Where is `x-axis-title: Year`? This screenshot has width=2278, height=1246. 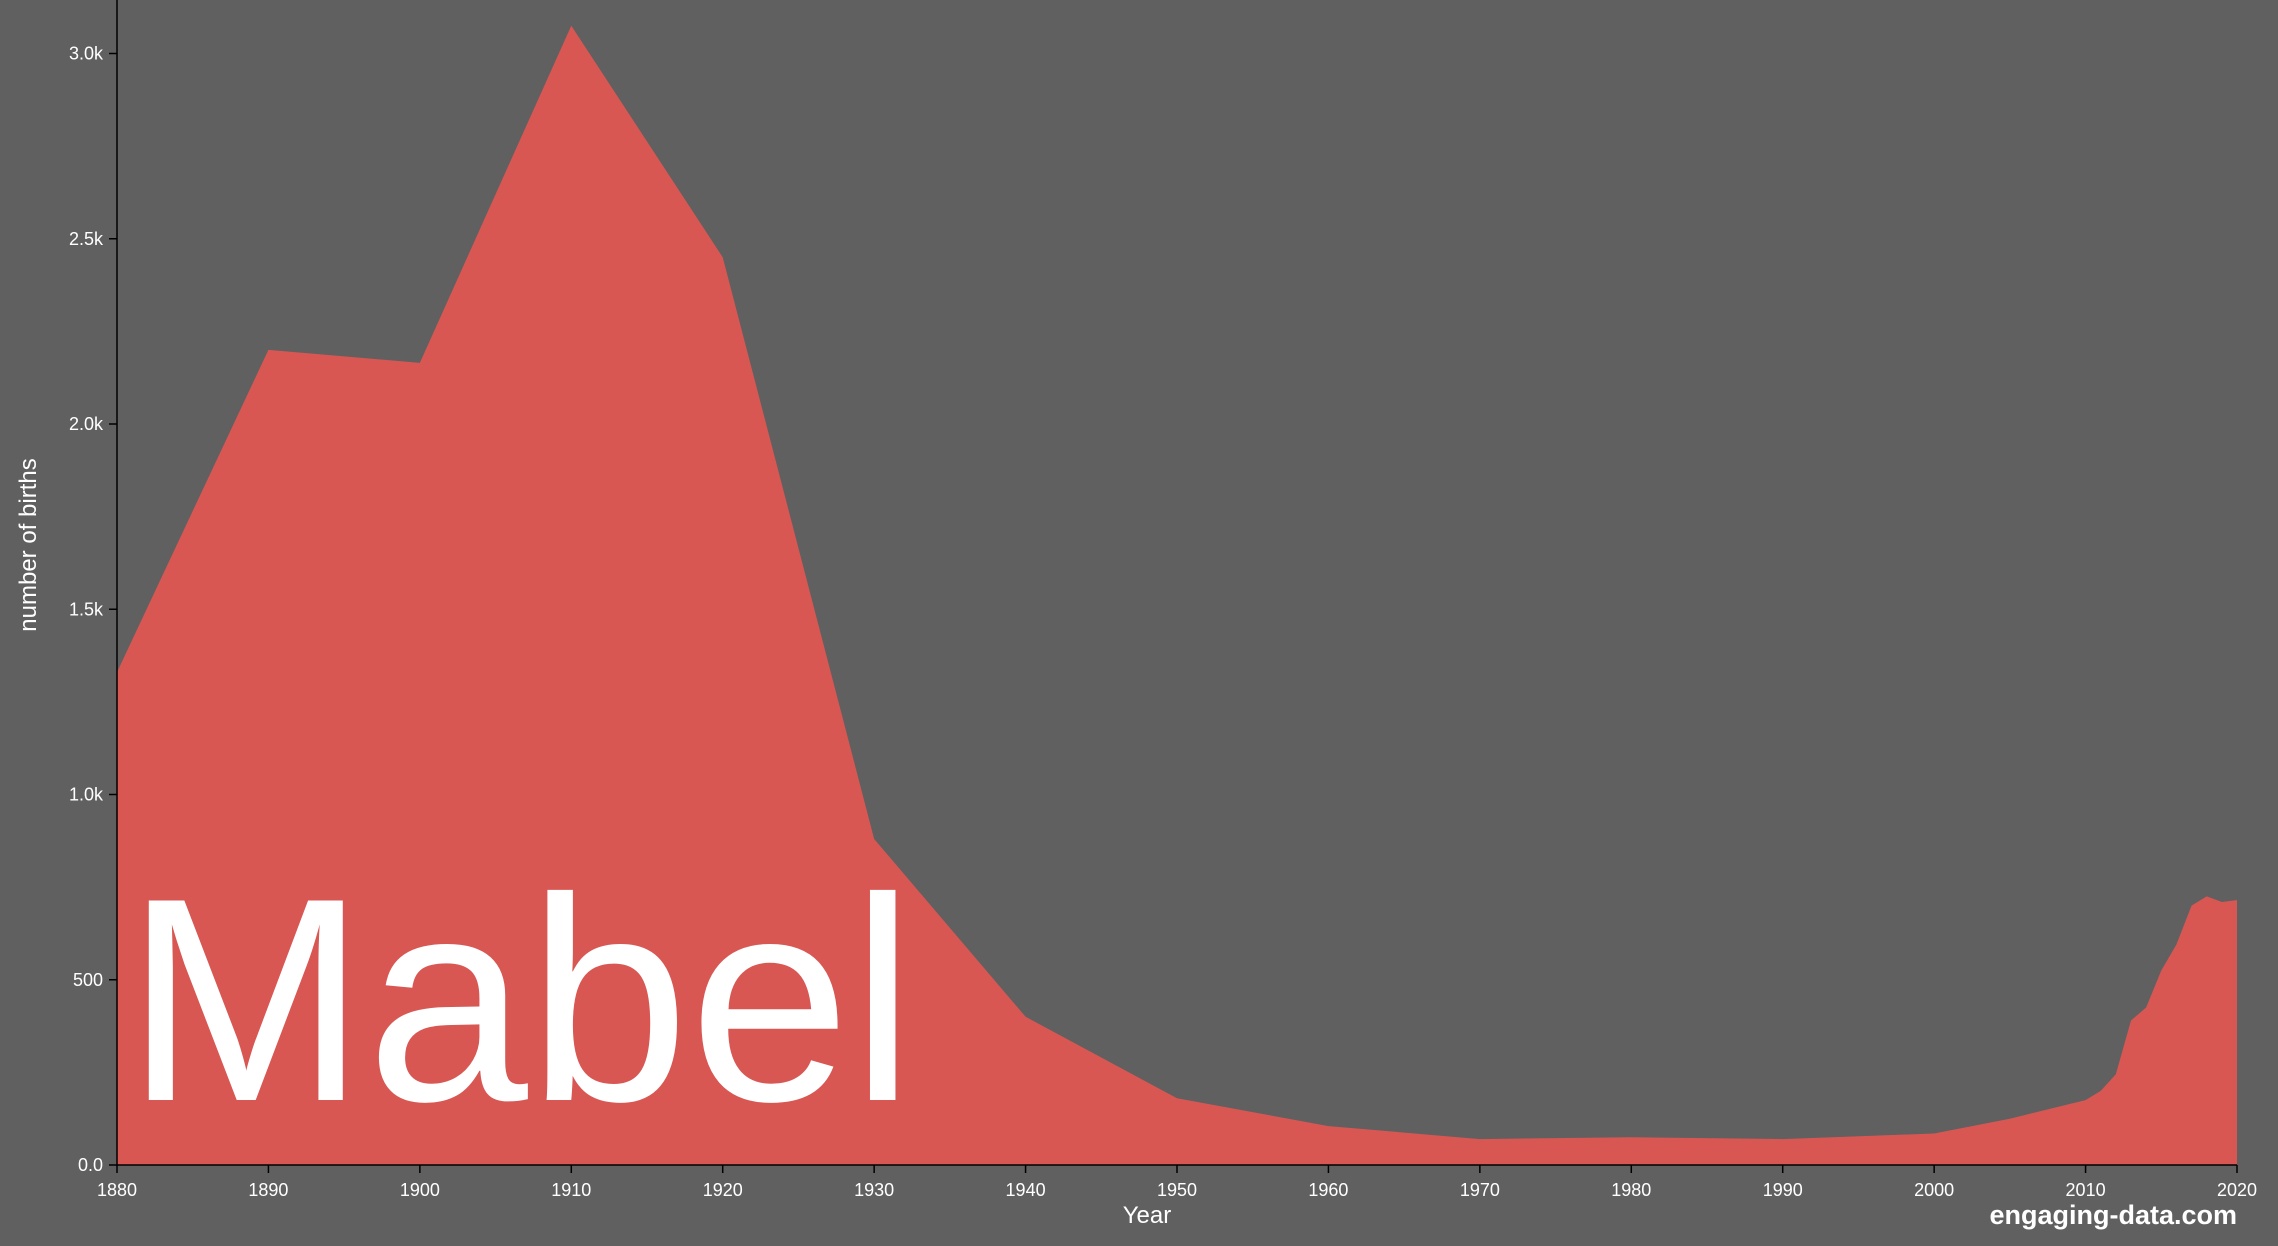
x-axis-title: Year is located at coordinates (1147, 1215).